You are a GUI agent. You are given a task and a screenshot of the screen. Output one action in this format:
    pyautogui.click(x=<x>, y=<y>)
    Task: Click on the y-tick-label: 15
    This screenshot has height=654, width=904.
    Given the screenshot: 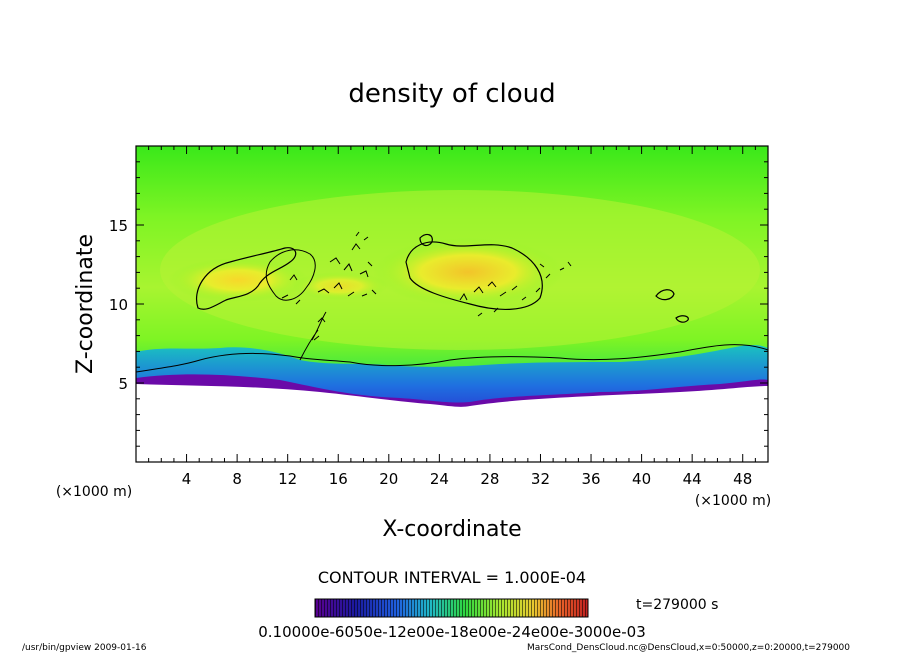 What is the action you would take?
    pyautogui.click(x=118, y=226)
    